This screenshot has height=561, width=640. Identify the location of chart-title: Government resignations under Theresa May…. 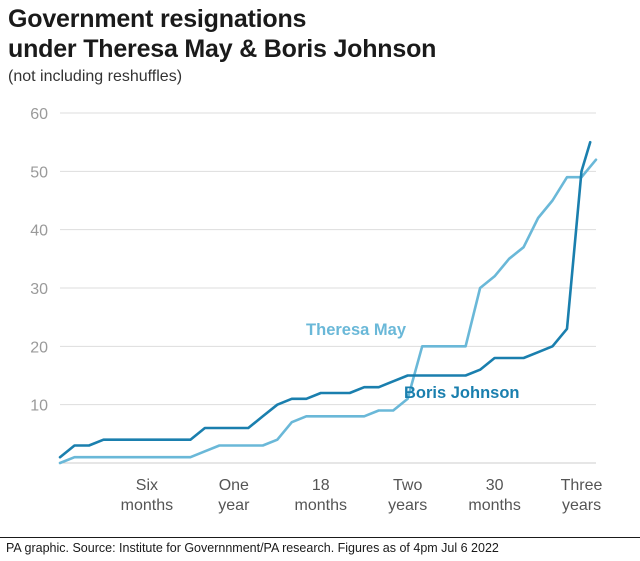
(222, 34).